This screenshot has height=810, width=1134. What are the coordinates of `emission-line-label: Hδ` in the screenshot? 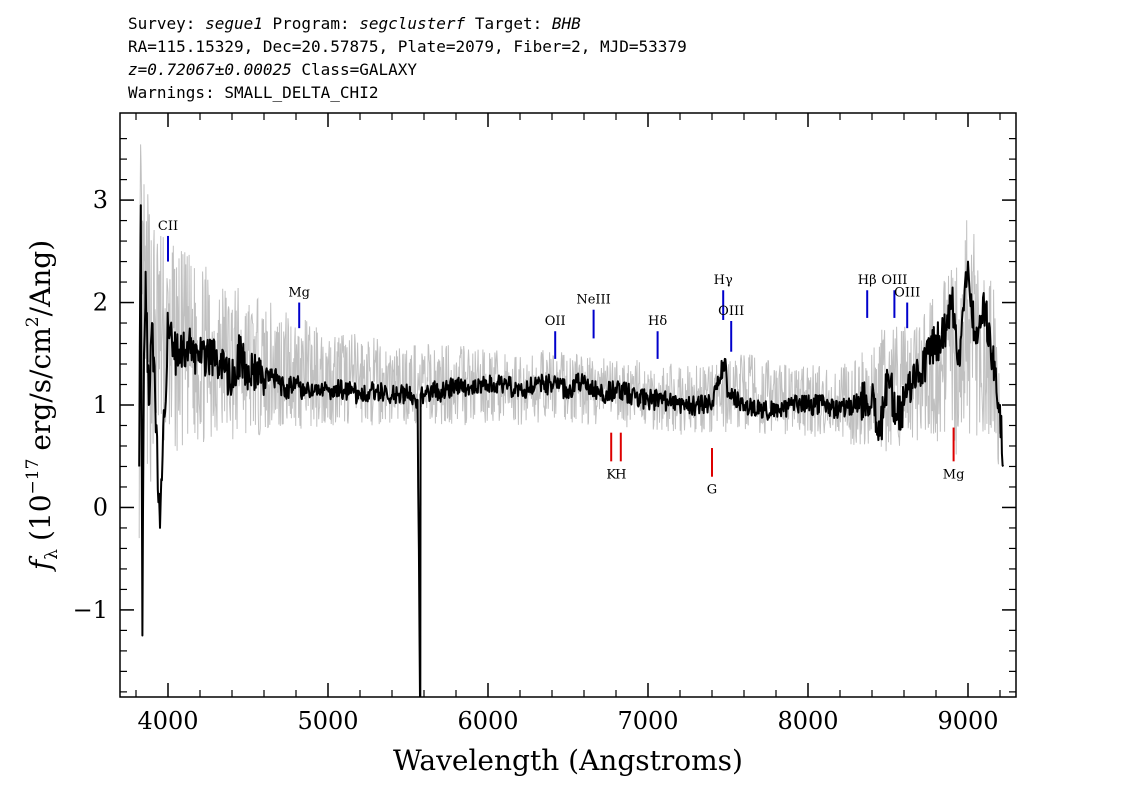 It's located at (657, 321).